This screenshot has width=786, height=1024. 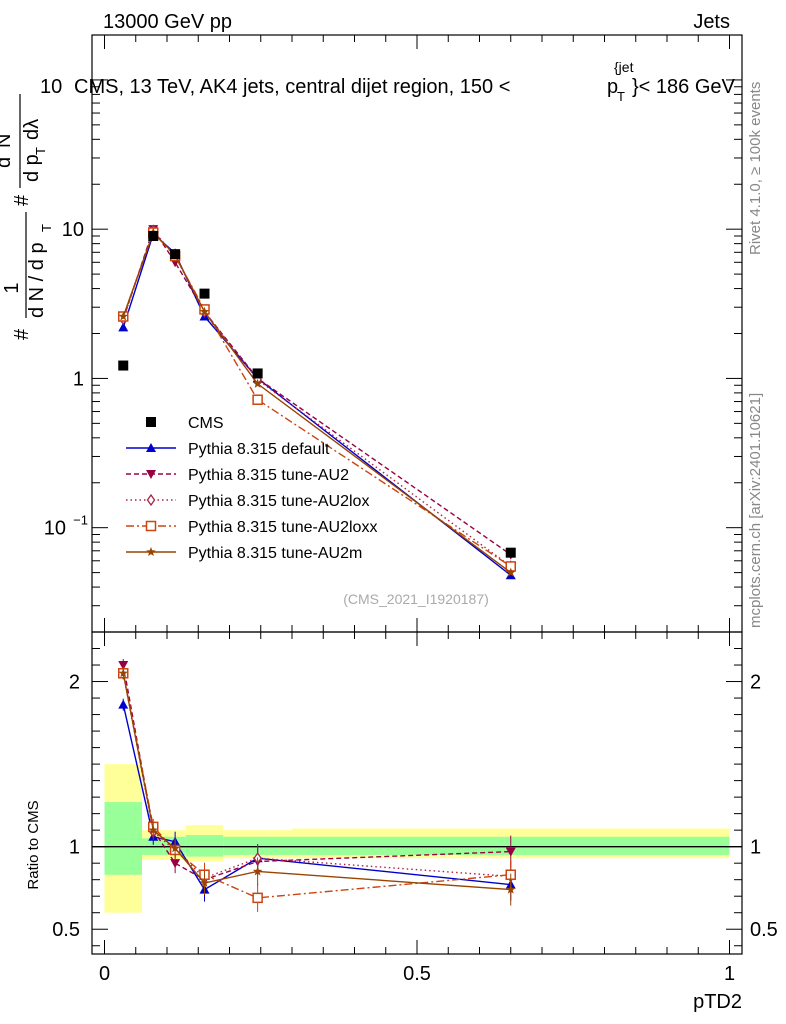 What do you see at coordinates (66, 930) in the screenshot?
I see `ratio-y-tick-label: 0.5` at bounding box center [66, 930].